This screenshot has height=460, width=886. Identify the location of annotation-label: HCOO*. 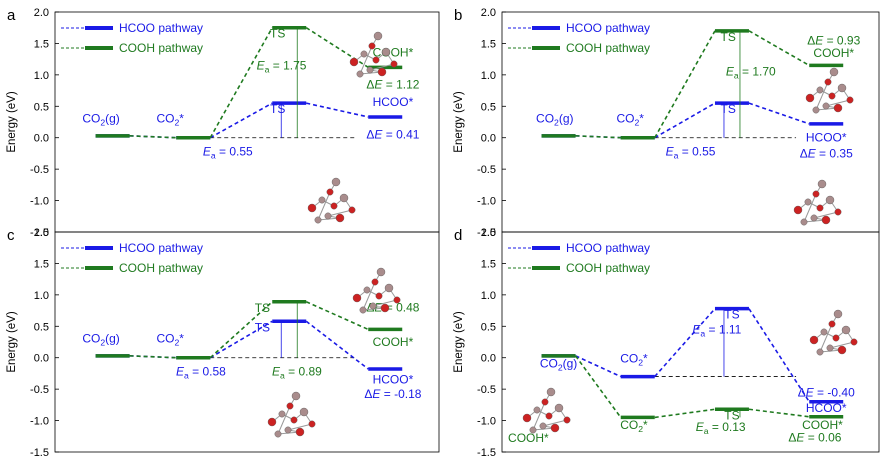
(393, 102).